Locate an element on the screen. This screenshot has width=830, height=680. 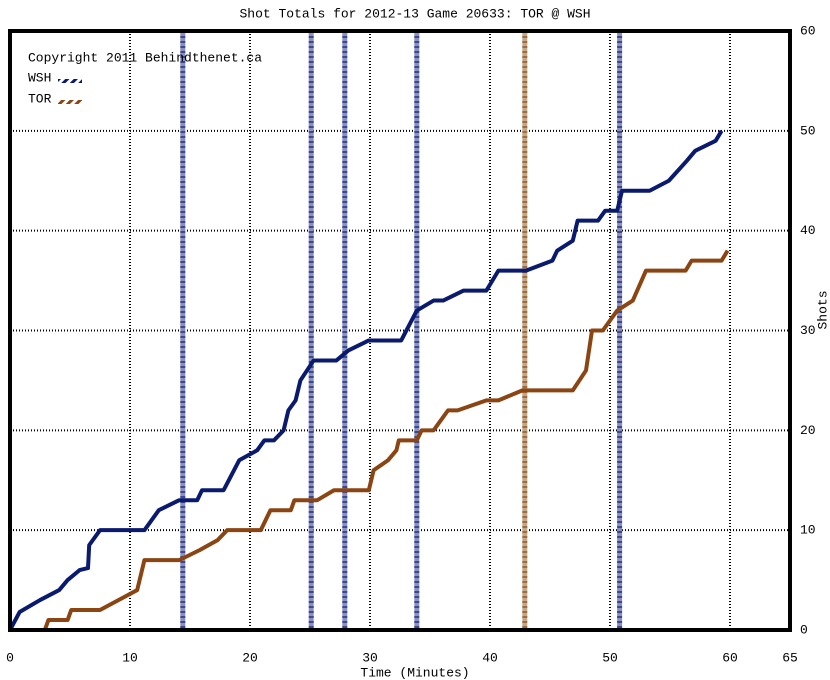
x-tick-label: 50 is located at coordinates (610, 657).